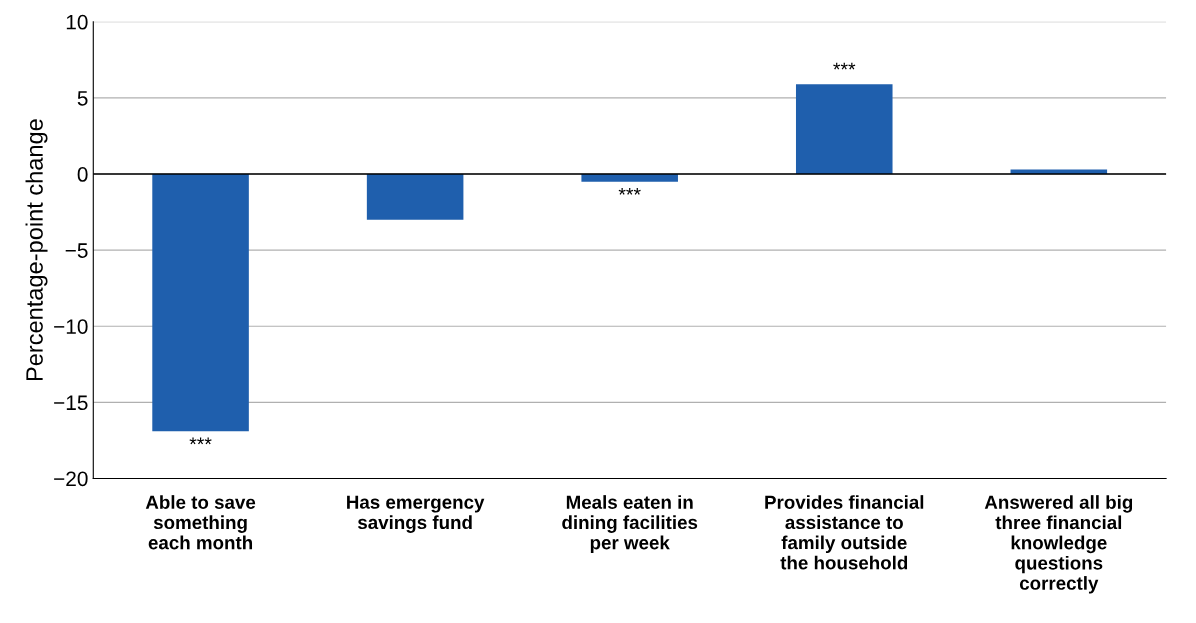 This screenshot has height=623, width=1196. What do you see at coordinates (76, 250) in the screenshot?
I see `y-tick-label: −5` at bounding box center [76, 250].